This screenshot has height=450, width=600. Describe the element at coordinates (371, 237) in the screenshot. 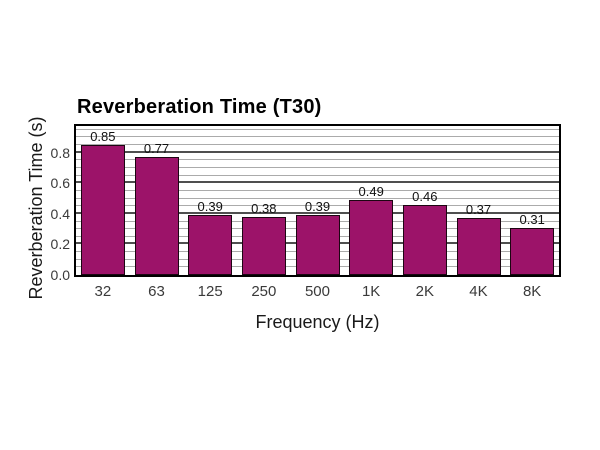

I see `bar-1K` at that location.